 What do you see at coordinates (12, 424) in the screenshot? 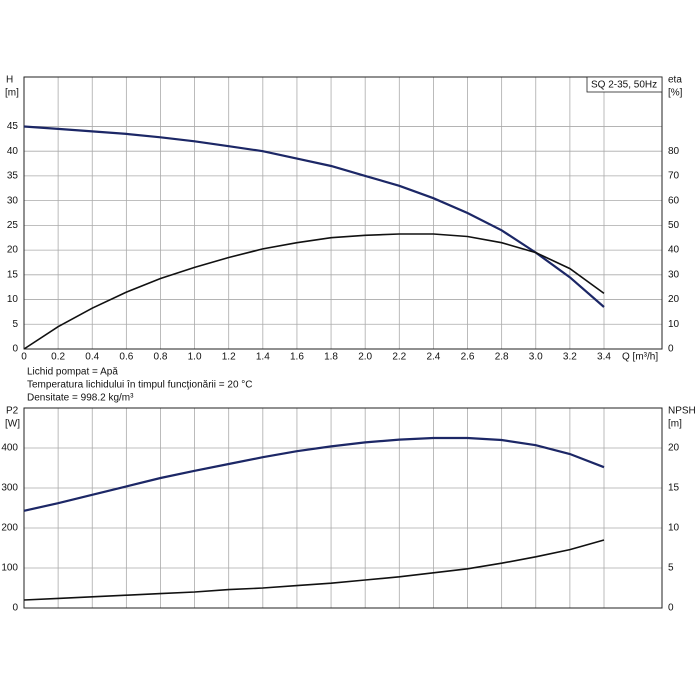
I see `y-axis-unit: [W]` at bounding box center [12, 424].